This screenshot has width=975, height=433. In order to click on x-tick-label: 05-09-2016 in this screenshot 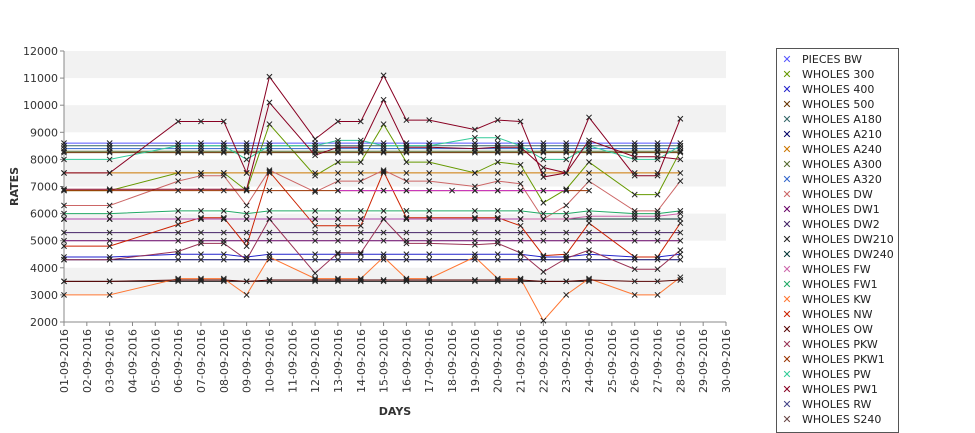, I will do `click(155, 361)`.